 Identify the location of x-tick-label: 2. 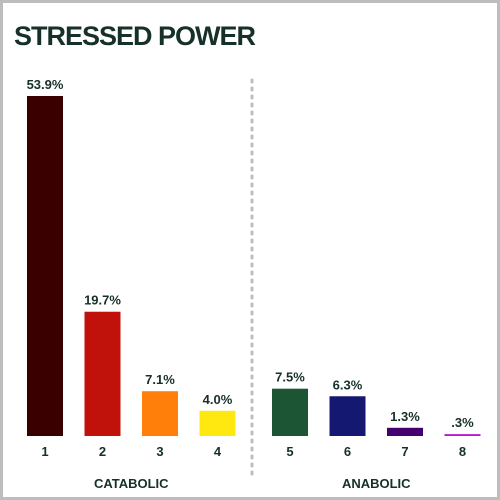
(102, 451).